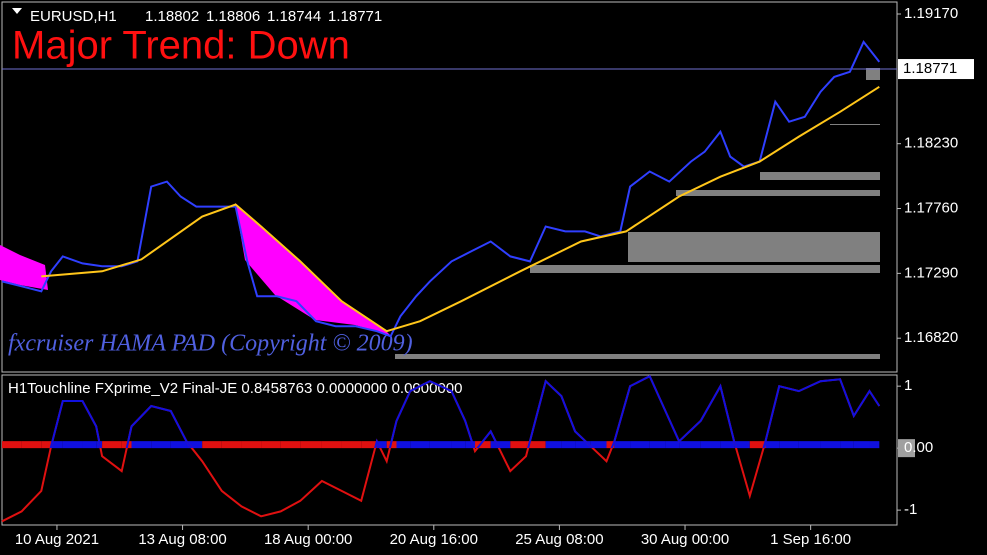  Describe the element at coordinates (931, 207) in the screenshot. I see `y-tick-label: 1.17760` at that location.